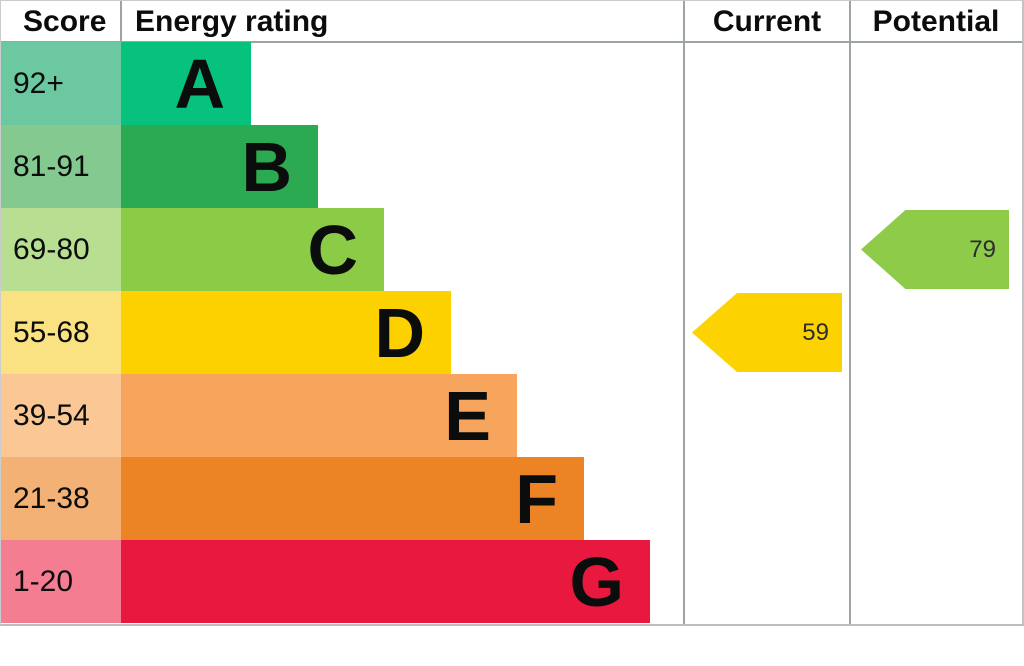  What do you see at coordinates (982, 249) in the screenshot?
I see `potential-rating-value: 79` at bounding box center [982, 249].